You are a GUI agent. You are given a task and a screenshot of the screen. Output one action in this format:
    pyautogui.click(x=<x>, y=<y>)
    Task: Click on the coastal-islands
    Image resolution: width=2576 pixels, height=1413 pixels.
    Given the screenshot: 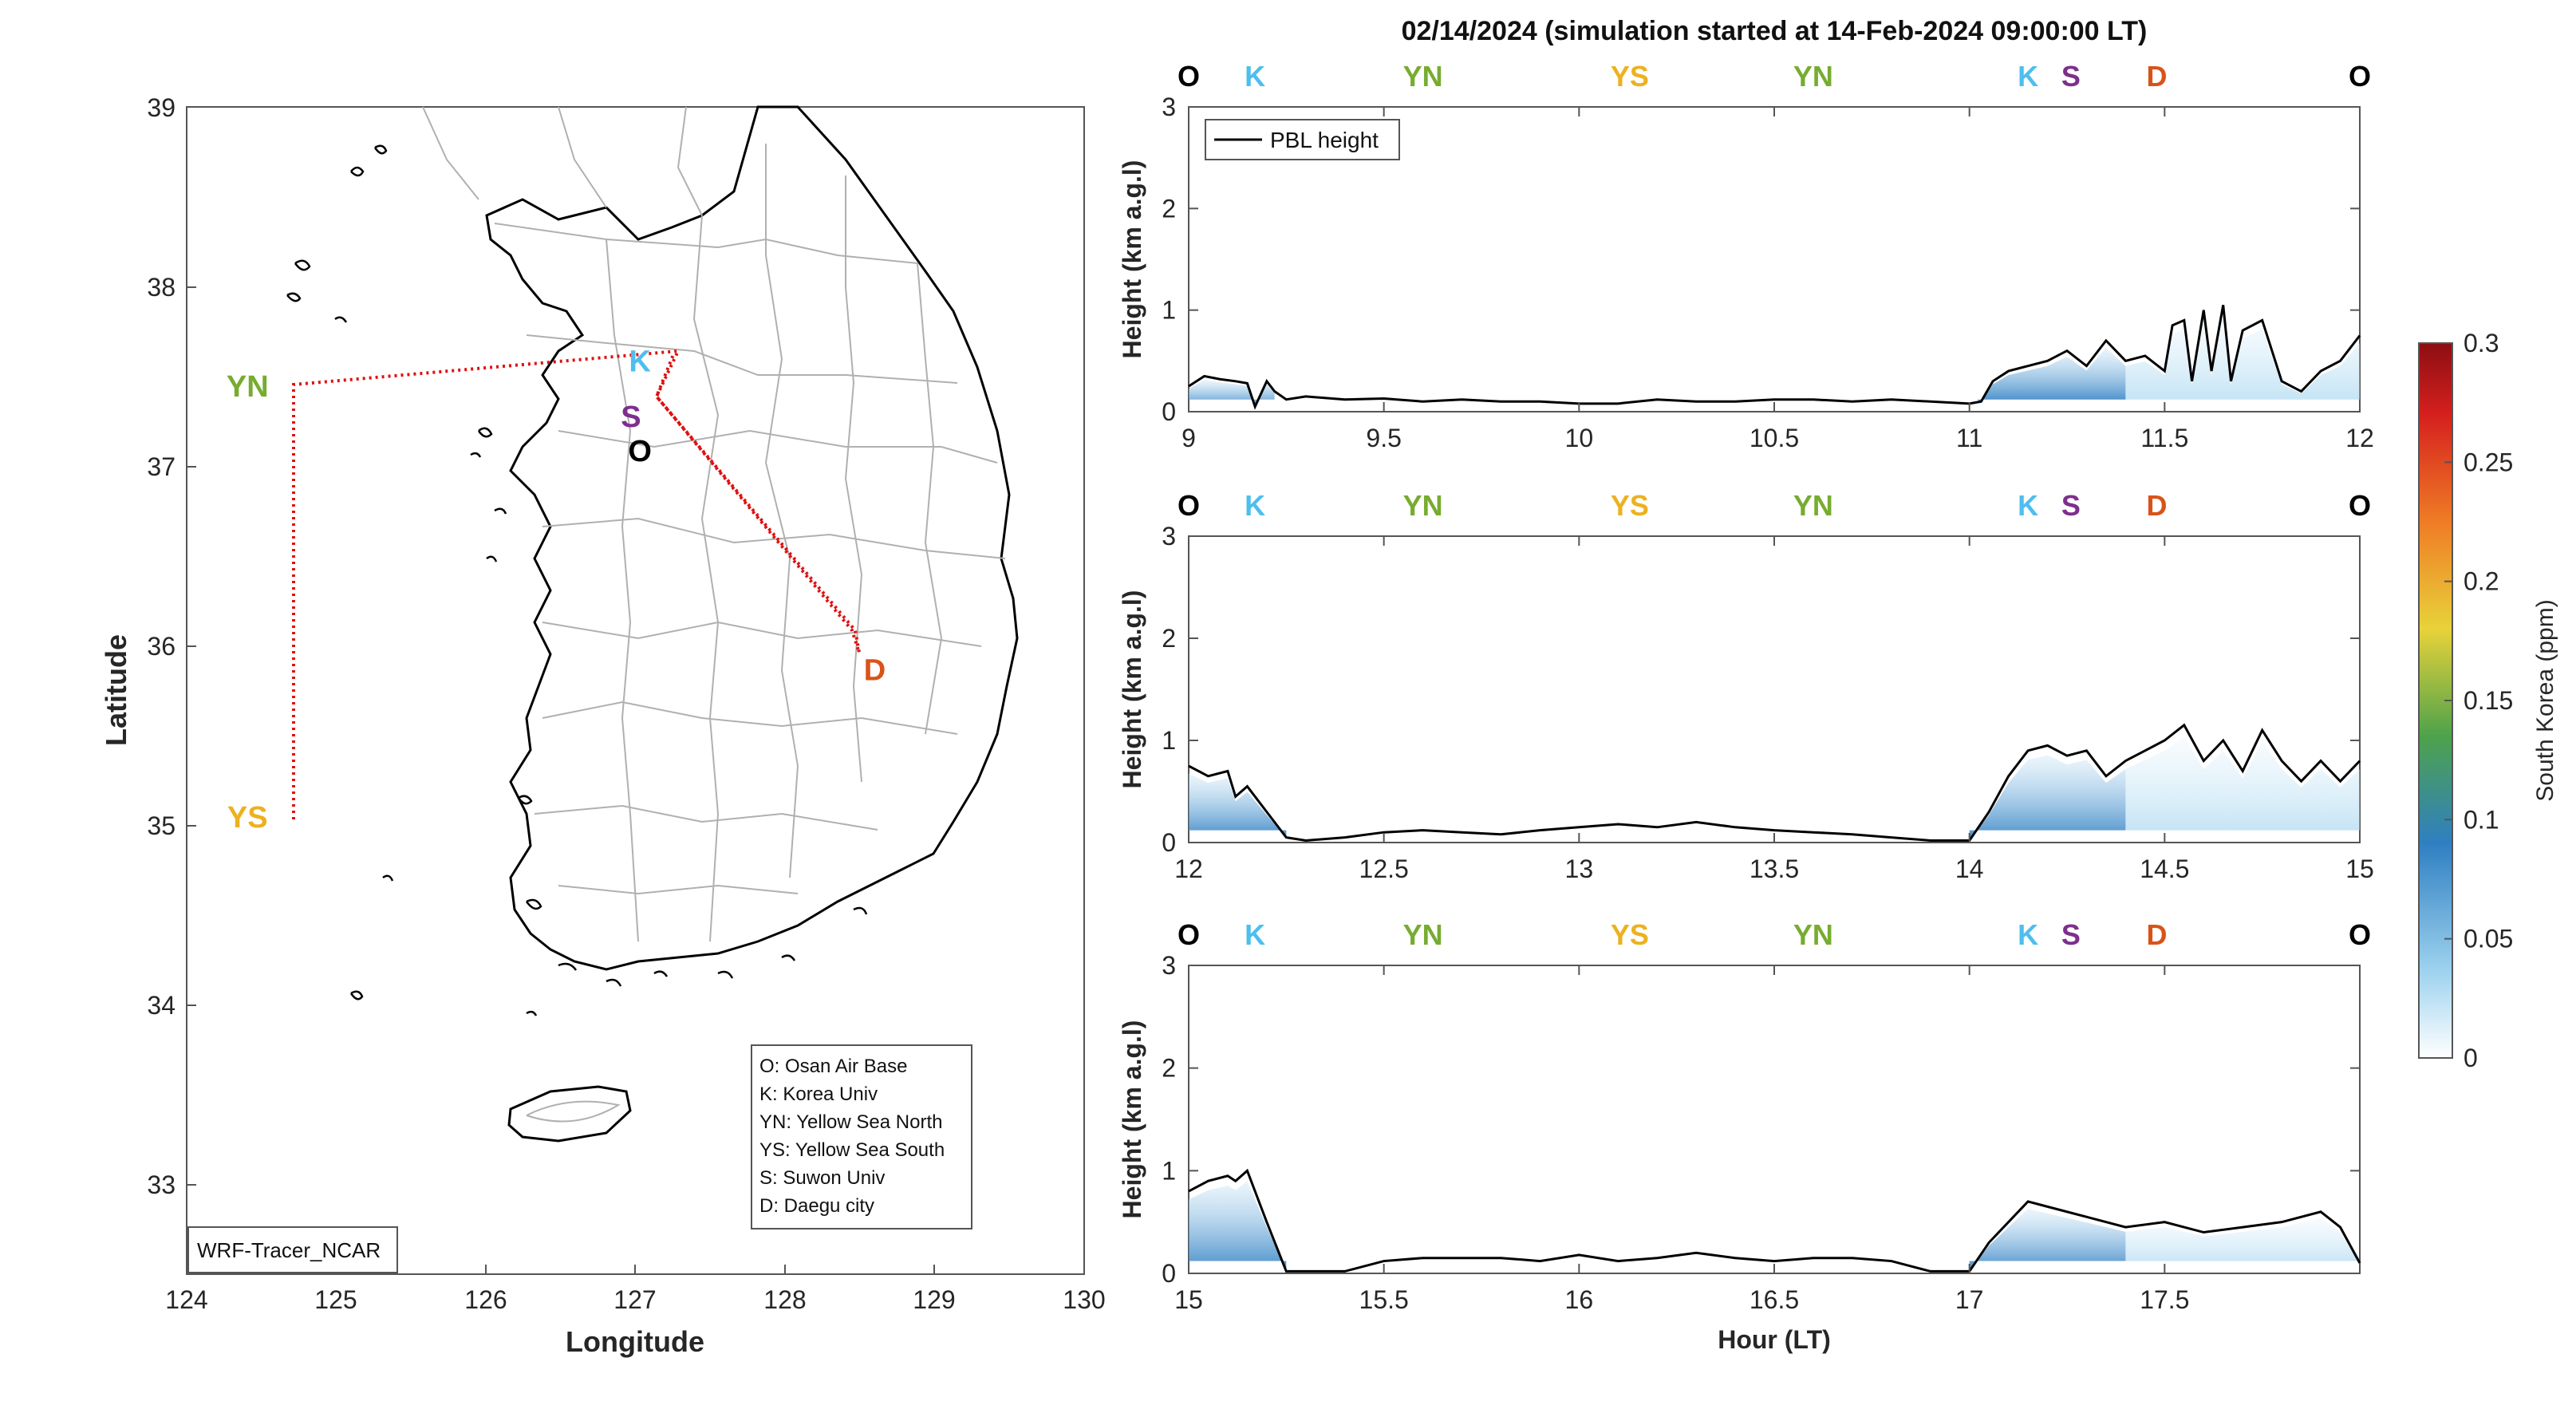 What is the action you would take?
    pyautogui.click(x=577, y=580)
    